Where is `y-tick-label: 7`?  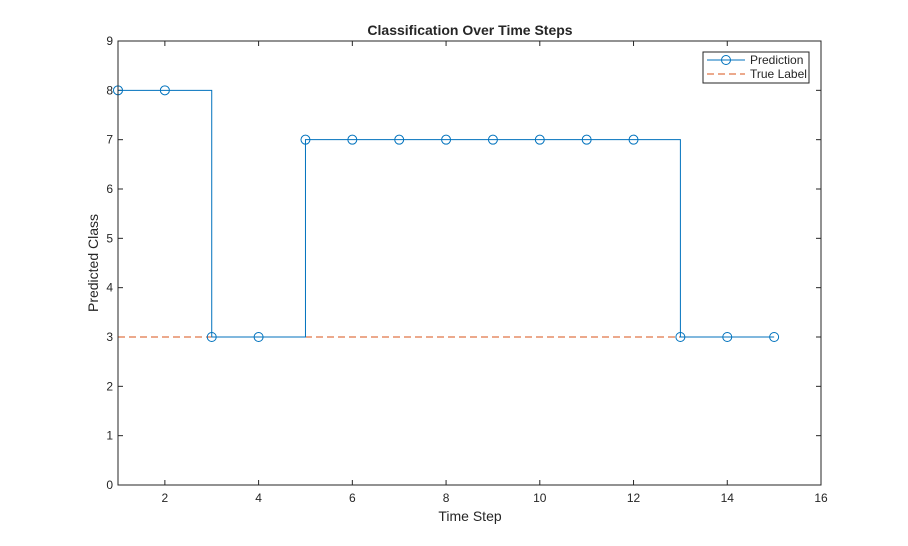 y-tick-label: 7 is located at coordinates (109, 140).